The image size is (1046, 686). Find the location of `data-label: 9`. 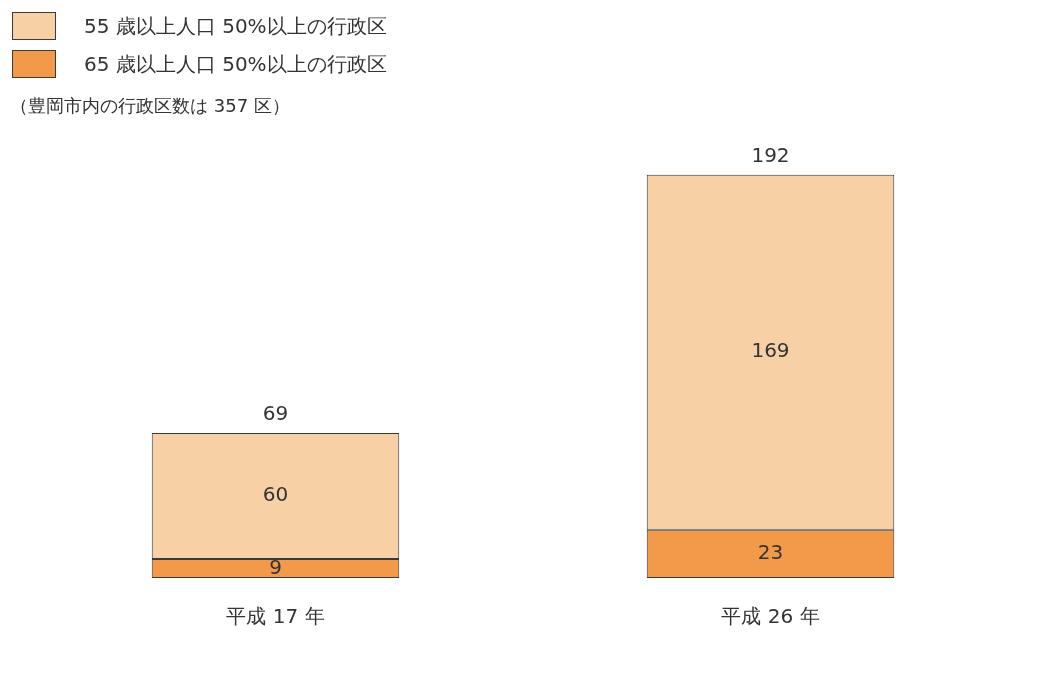

data-label: 9 is located at coordinates (275, 566).